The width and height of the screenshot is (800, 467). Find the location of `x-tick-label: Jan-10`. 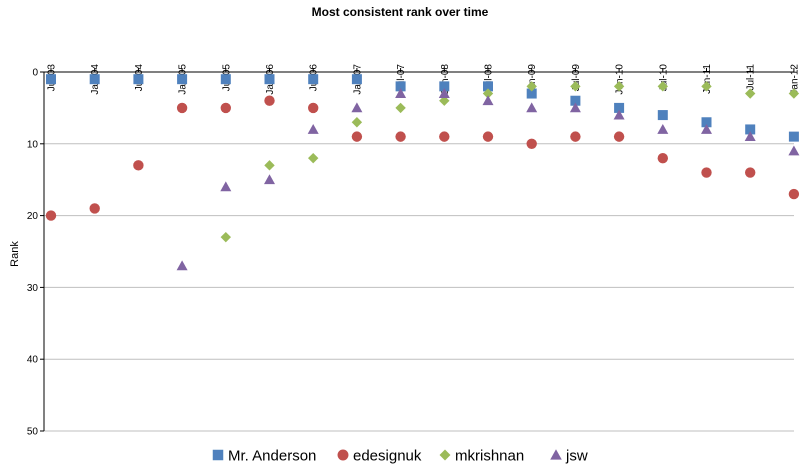

x-tick-label: Jan-10 is located at coordinates (620, 79).